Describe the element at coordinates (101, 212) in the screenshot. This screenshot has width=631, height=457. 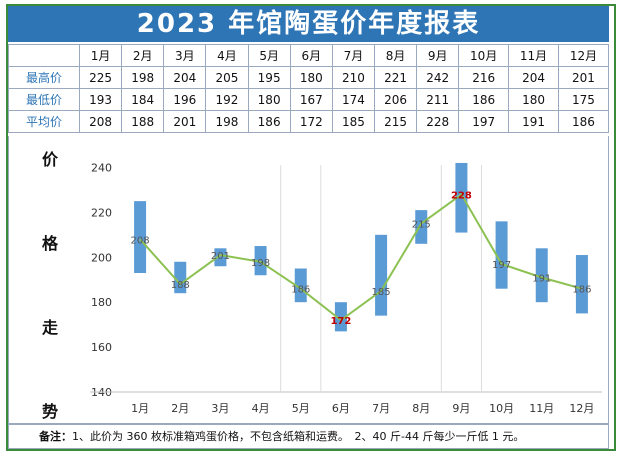
I see `y-tick-label: 220` at that location.